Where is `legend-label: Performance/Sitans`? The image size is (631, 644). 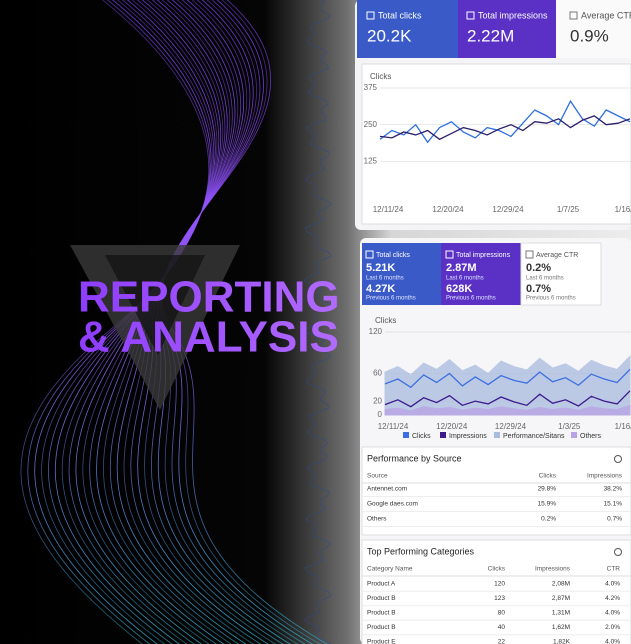 legend-label: Performance/Sitans is located at coordinates (534, 436).